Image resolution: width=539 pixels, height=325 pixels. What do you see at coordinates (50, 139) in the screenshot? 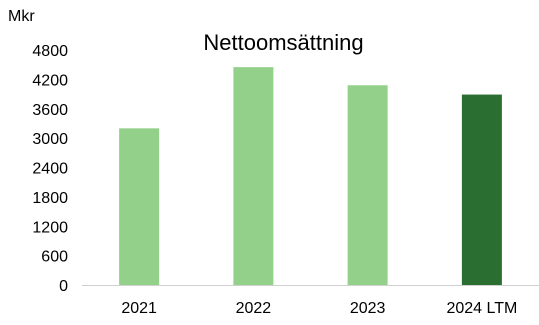
I see `y-tick-label: 3000` at bounding box center [50, 139].